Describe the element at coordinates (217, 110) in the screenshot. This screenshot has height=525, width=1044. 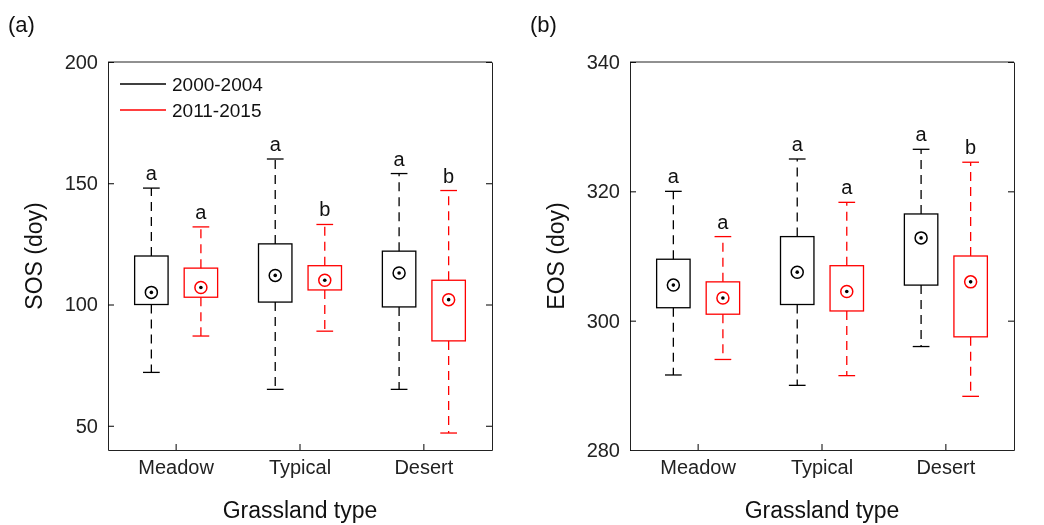
I see `legend-label: 2011-2015` at that location.